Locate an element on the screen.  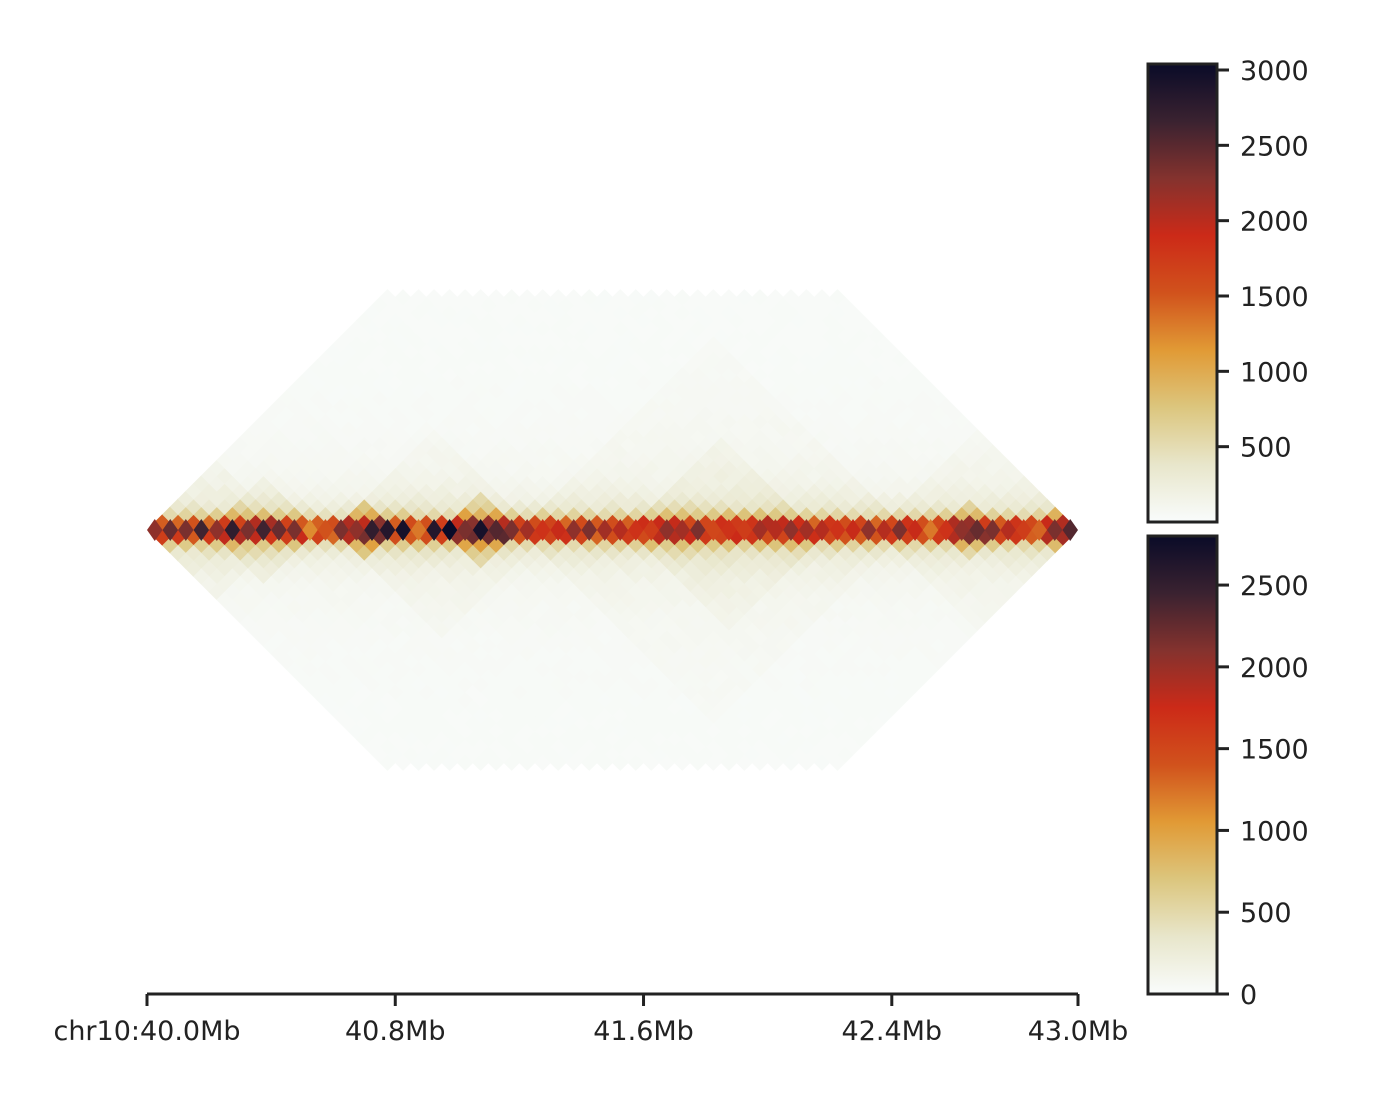
colorbar-bottom-frame is located at coordinates (1182, 765).